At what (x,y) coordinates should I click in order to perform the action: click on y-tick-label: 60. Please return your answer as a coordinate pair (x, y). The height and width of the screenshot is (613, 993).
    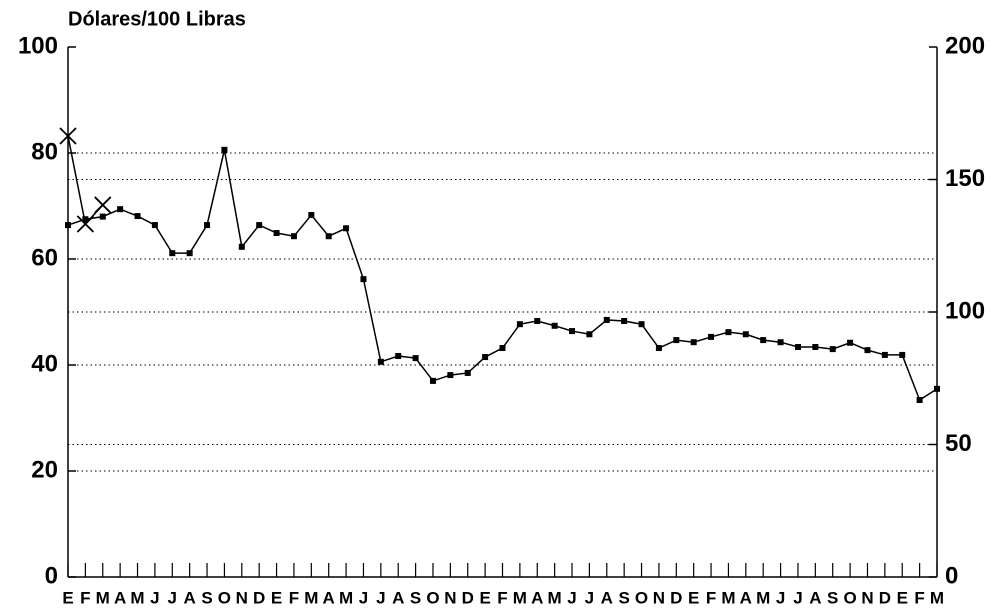
    Looking at the image, I should click on (44, 257).